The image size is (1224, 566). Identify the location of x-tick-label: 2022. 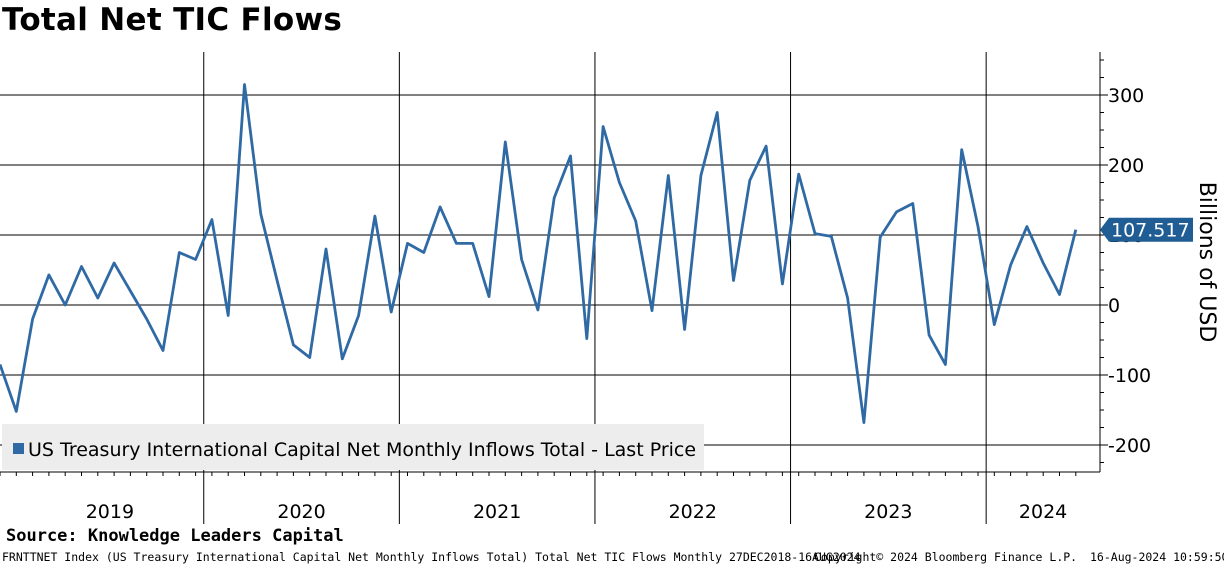
(693, 512).